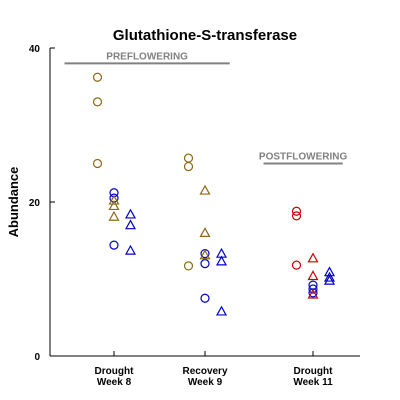 The width and height of the screenshot is (400, 400). Describe the element at coordinates (204, 371) in the screenshot. I see `x-tick-label-line1: Recovery` at that location.